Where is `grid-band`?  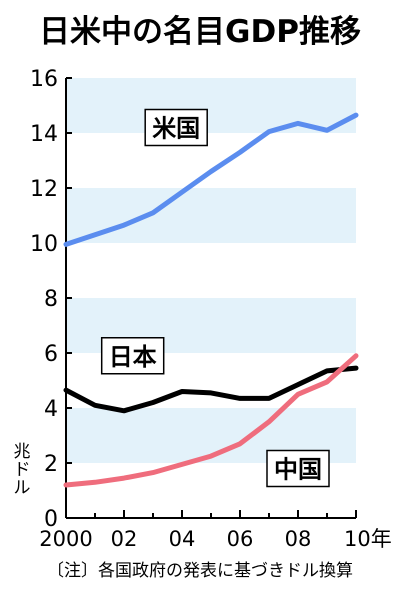
grid-band is located at coordinates (211, 215).